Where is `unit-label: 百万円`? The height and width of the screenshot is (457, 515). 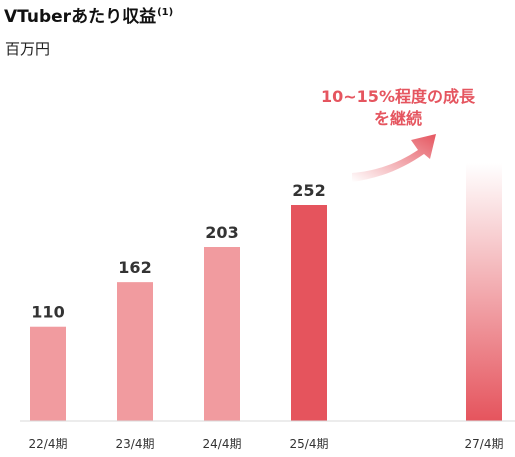 unit-label: 百万円 is located at coordinates (28, 49).